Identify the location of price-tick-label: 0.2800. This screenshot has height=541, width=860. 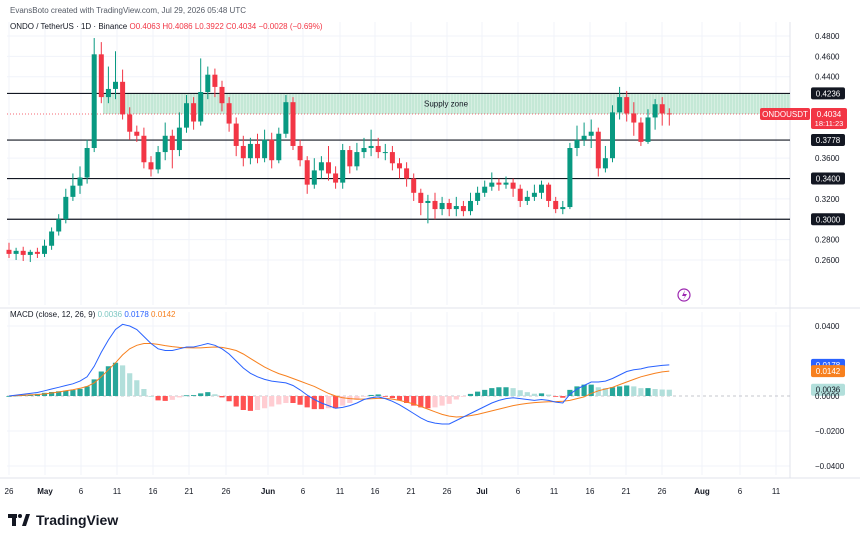
(827, 240).